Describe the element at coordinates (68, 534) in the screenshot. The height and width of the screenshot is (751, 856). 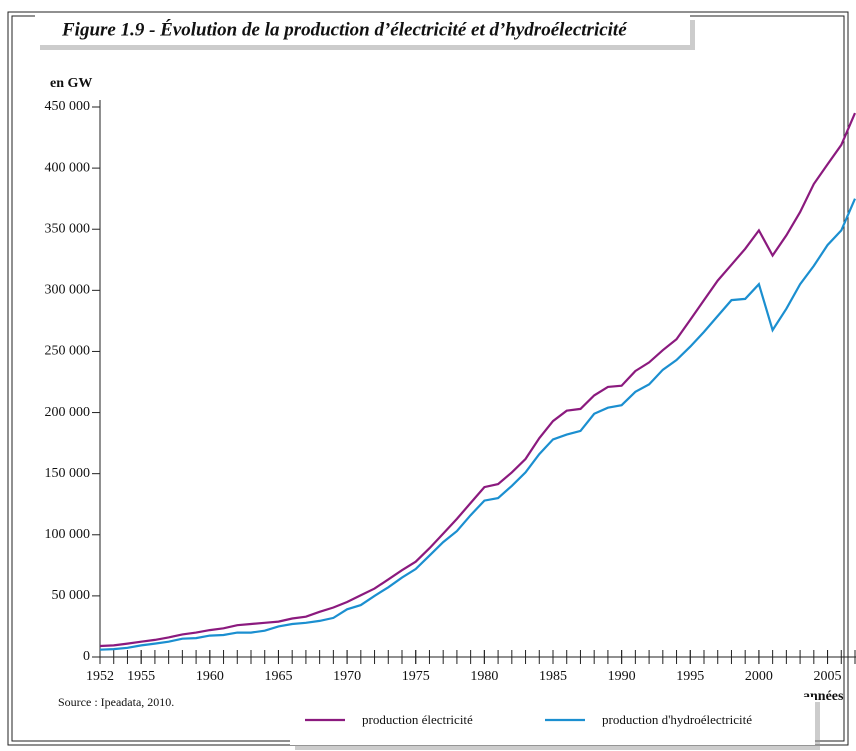
I see `y-tick-label: 100 000` at that location.